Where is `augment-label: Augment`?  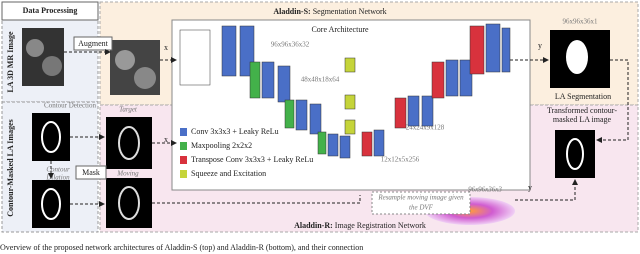 augment-label: Augment is located at coordinates (93, 43).